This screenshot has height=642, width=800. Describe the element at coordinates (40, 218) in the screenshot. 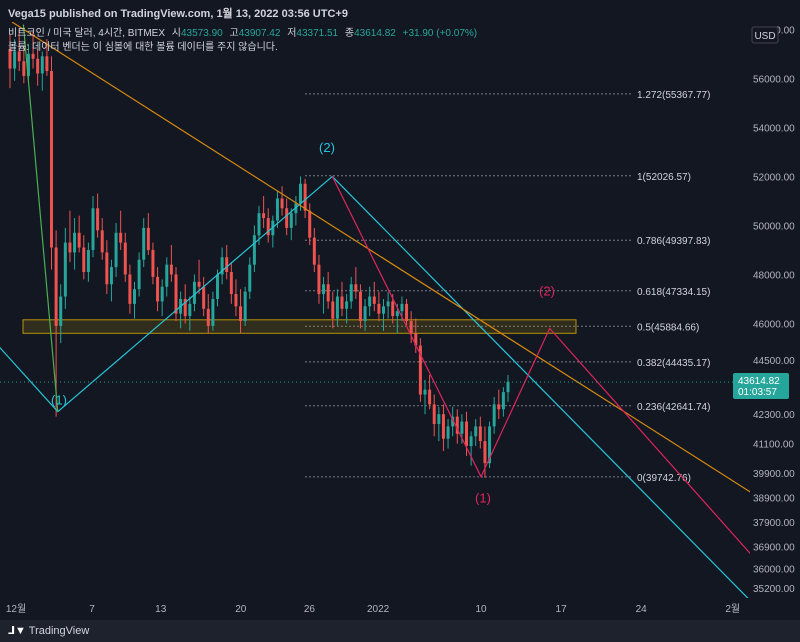

I see `trendline` at that location.